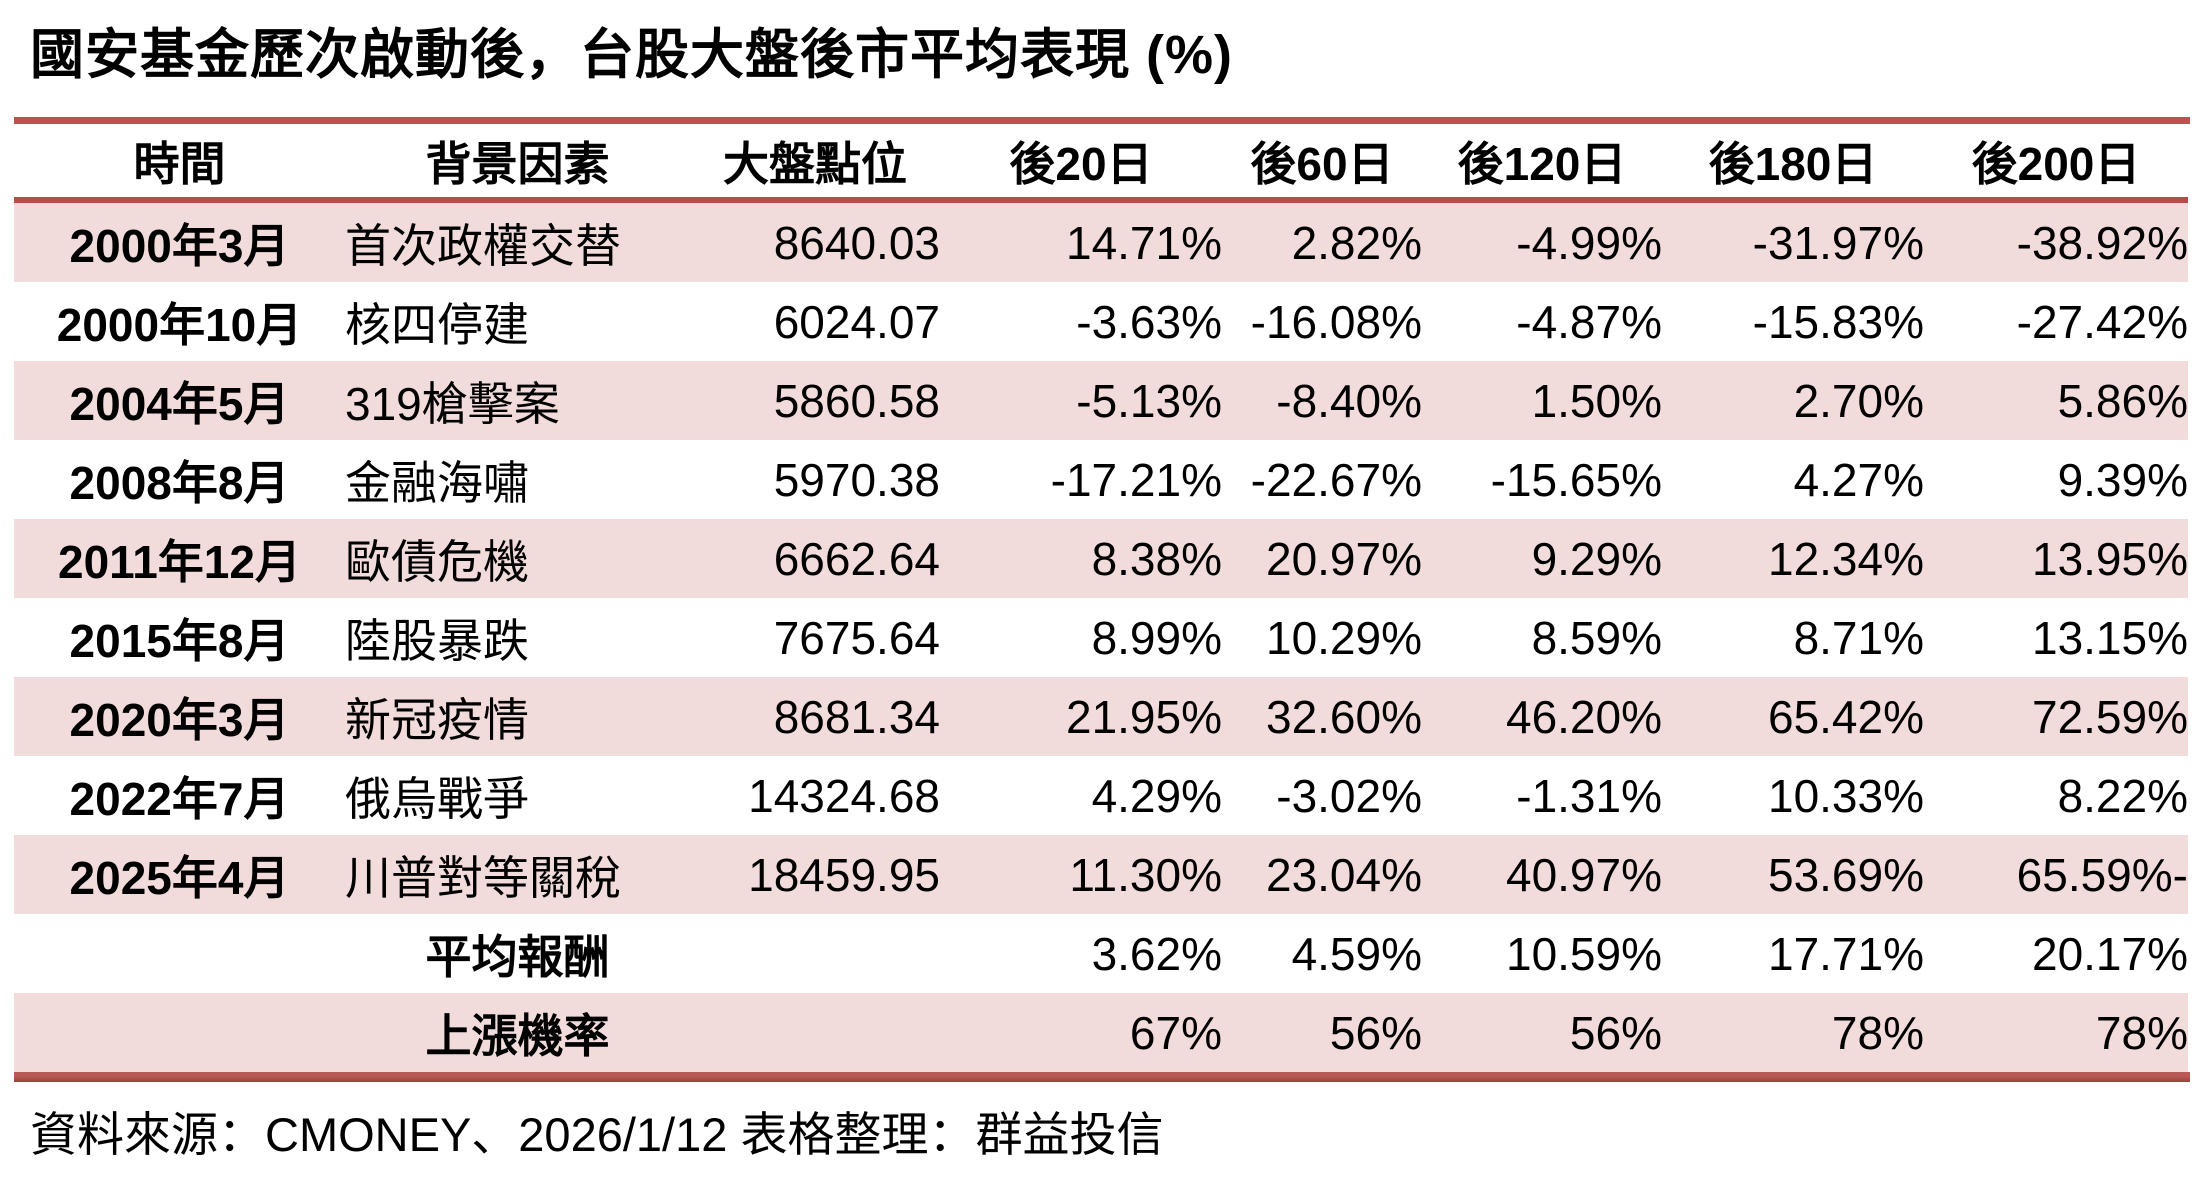 Image resolution: width=2198 pixels, height=1199 pixels. What do you see at coordinates (1542, 163) in the screenshot?
I see `column-header-after-120d: 後120日` at bounding box center [1542, 163].